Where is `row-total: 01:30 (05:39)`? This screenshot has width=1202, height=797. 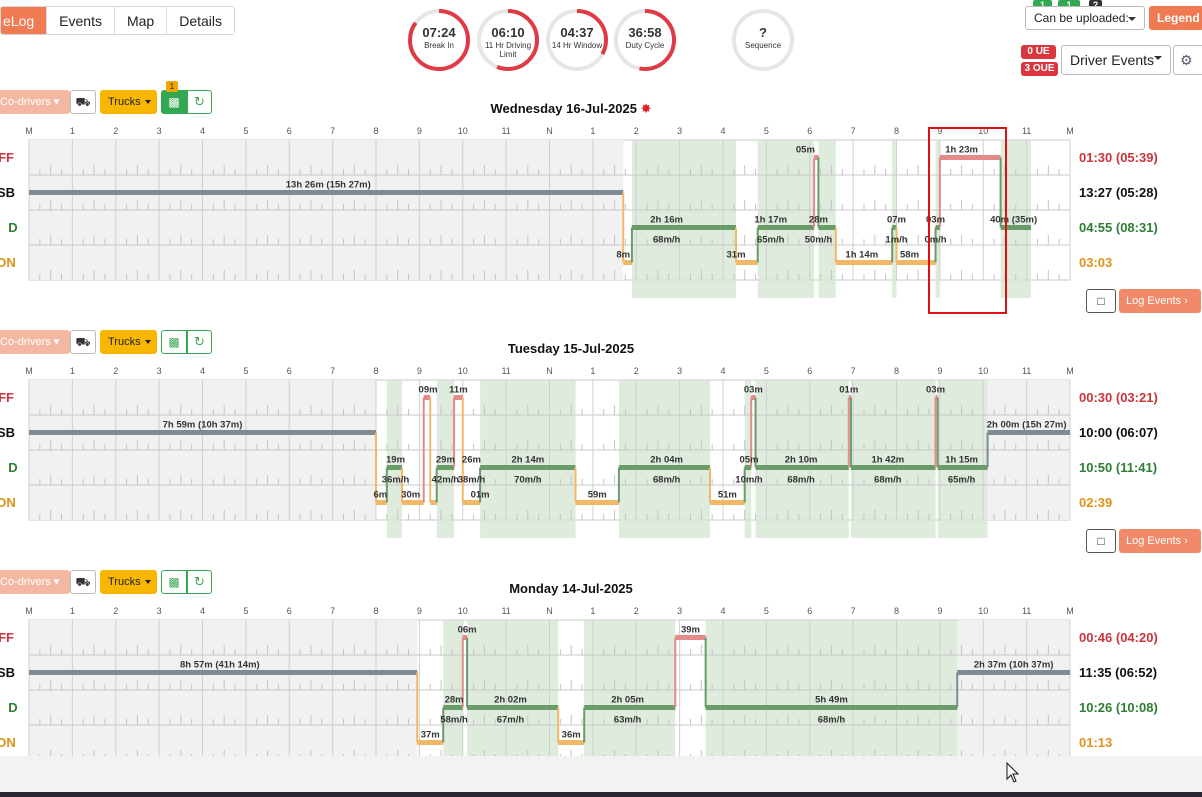 row-total: 01:30 (05:39) is located at coordinates (1118, 157).